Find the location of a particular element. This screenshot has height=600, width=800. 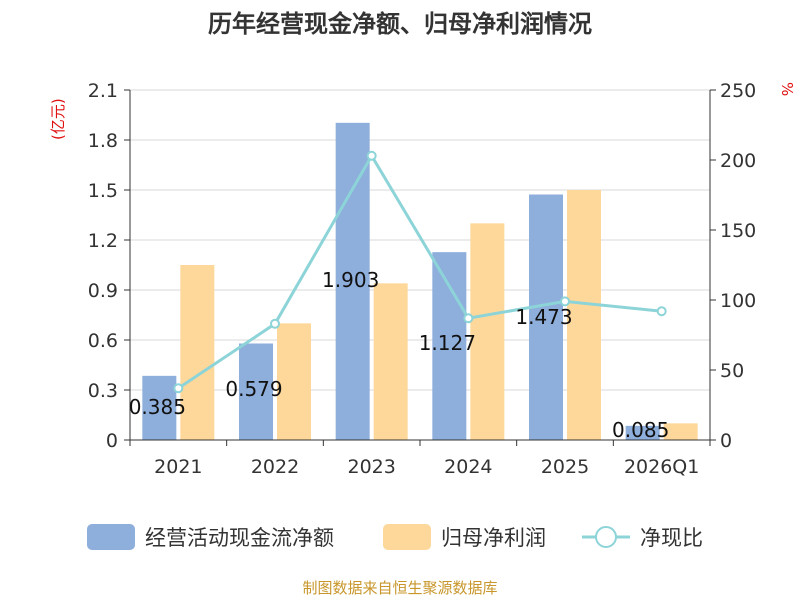

y-left-tick-label: 1.8 is located at coordinates (103, 141).